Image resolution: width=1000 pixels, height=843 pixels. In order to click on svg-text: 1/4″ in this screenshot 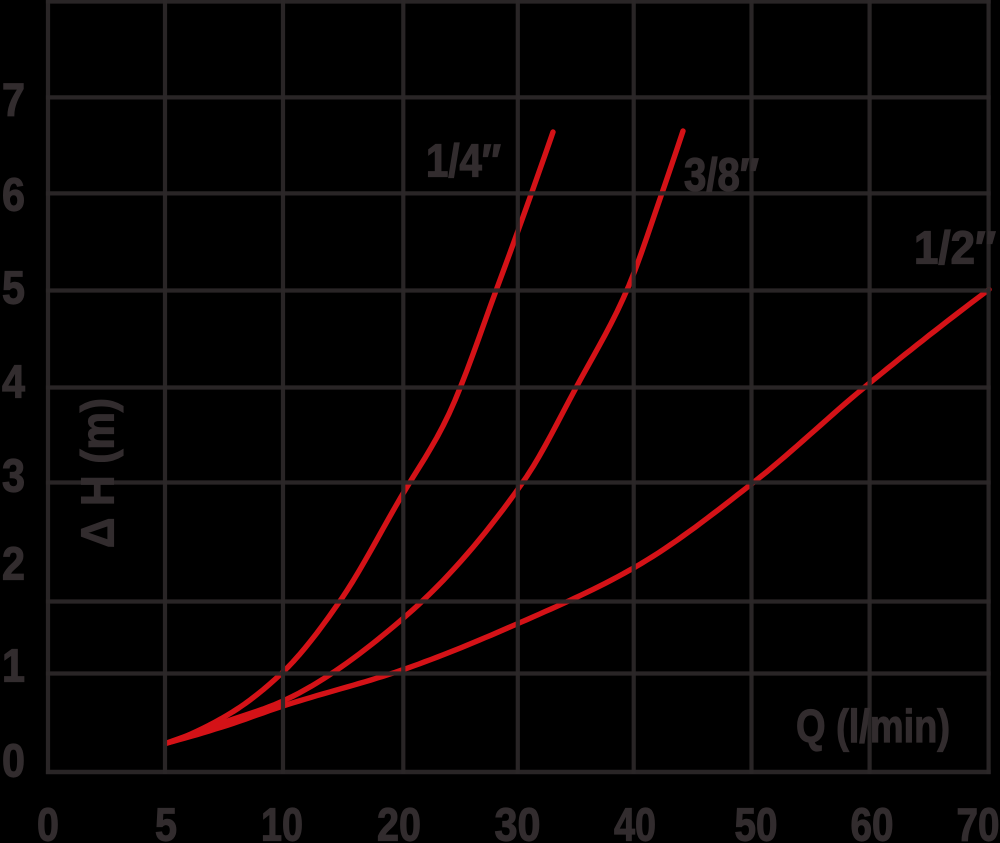, I will do `click(463, 161)`.